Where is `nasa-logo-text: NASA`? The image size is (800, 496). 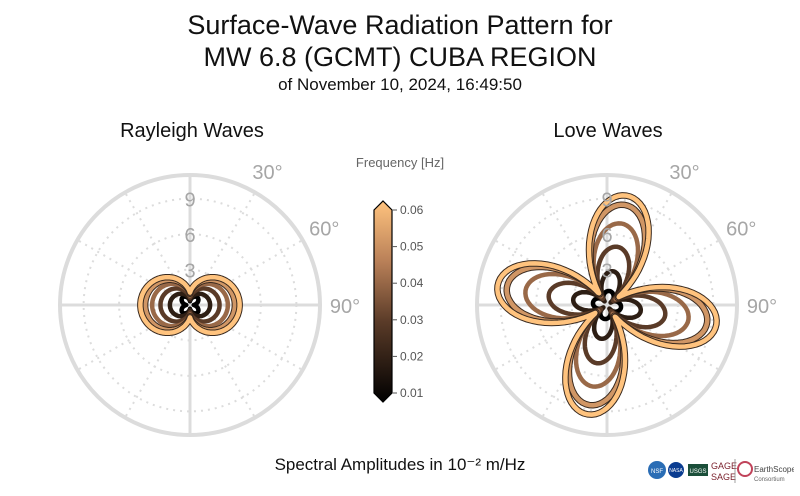 nasa-logo-text: NASA is located at coordinates (676, 471).